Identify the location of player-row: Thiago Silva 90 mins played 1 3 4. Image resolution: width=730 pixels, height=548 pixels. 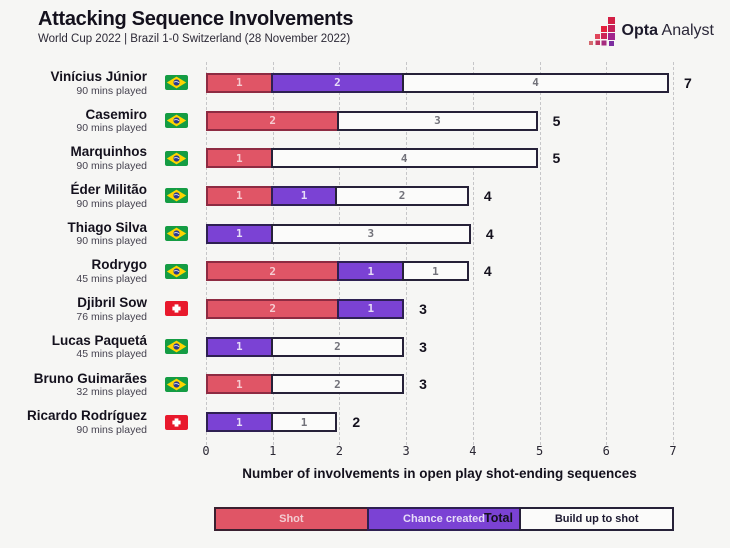
(365, 234).